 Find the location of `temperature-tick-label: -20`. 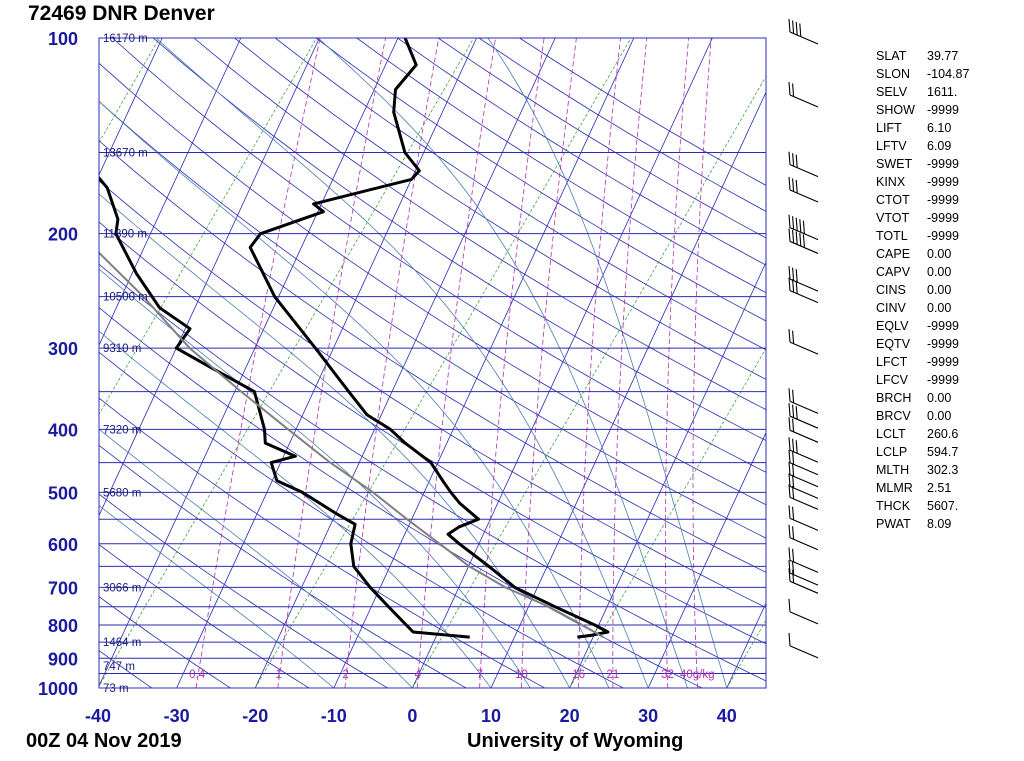

temperature-tick-label: -20 is located at coordinates (255, 716).